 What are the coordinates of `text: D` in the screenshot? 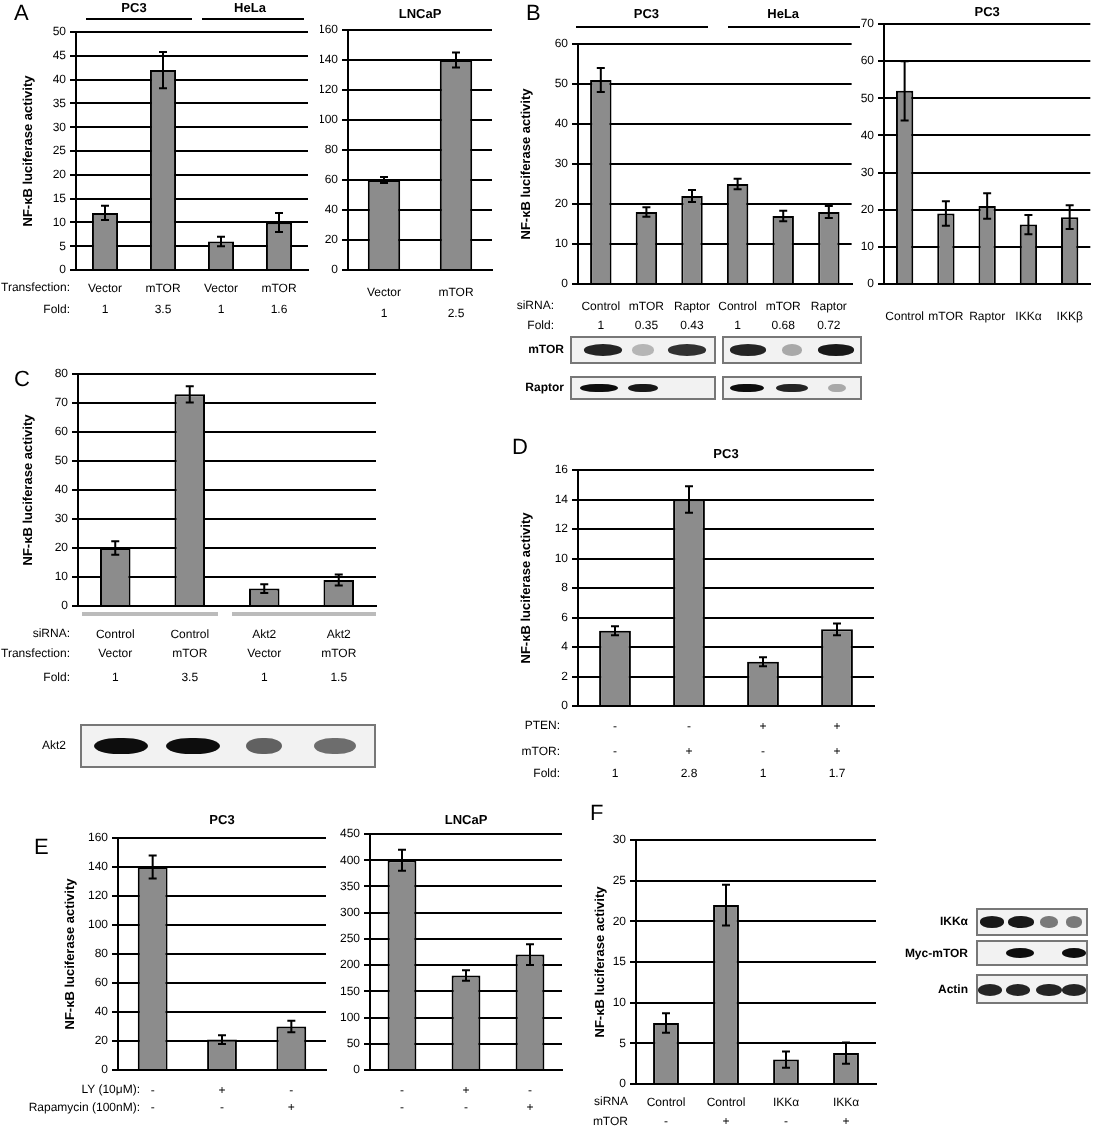 It's located at (520, 448).